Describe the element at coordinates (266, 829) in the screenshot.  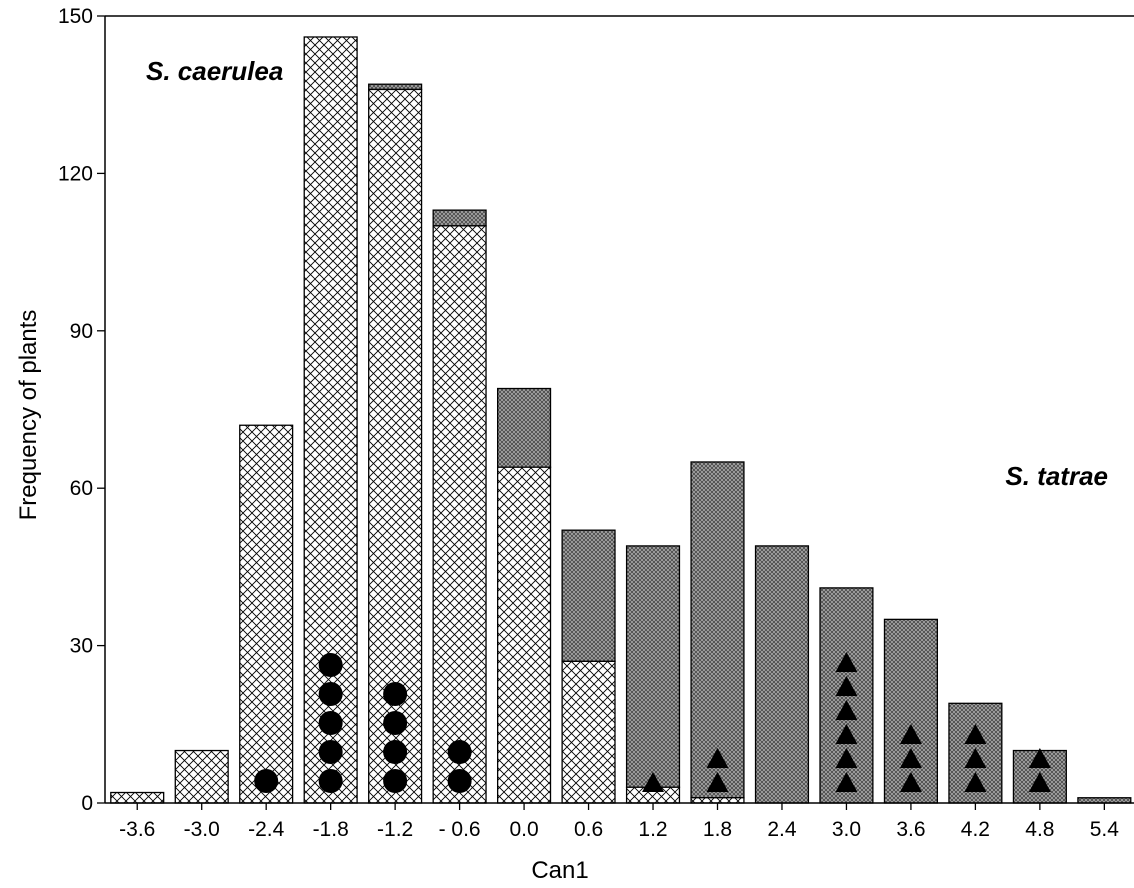
I see `x-tick-label: -2.4` at that location.